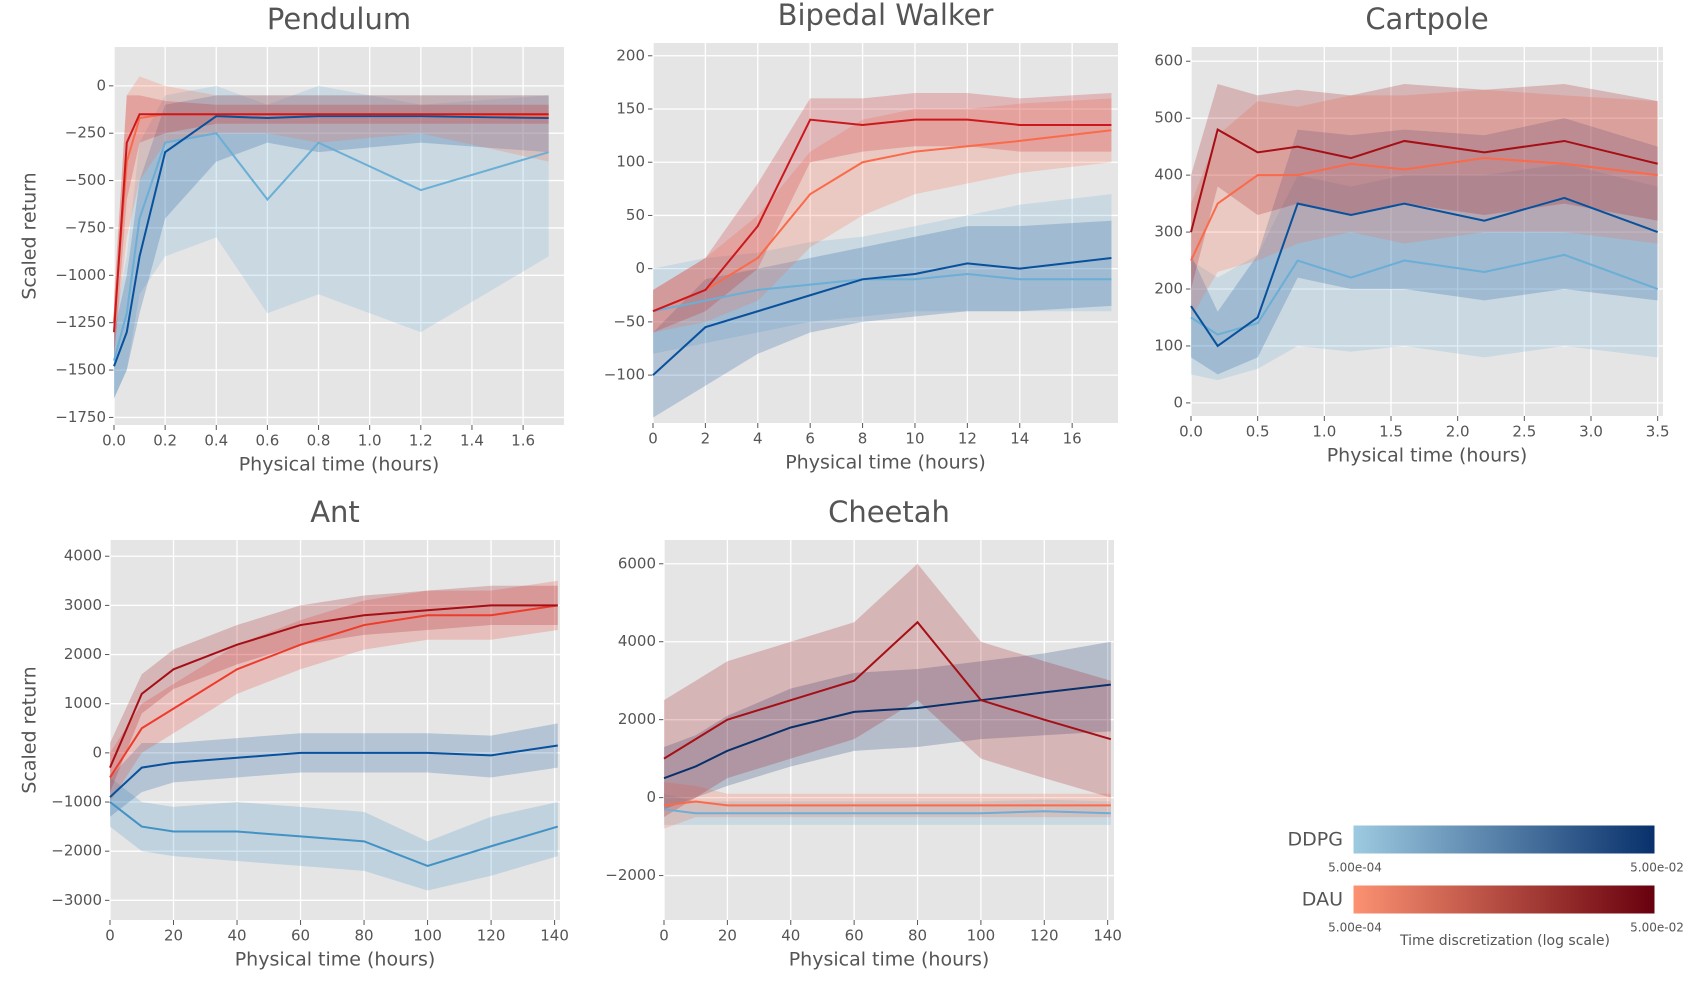 This screenshot has width=1693, height=988. What do you see at coordinates (863, 439) in the screenshot?
I see `x-tick-label: 8` at bounding box center [863, 439].